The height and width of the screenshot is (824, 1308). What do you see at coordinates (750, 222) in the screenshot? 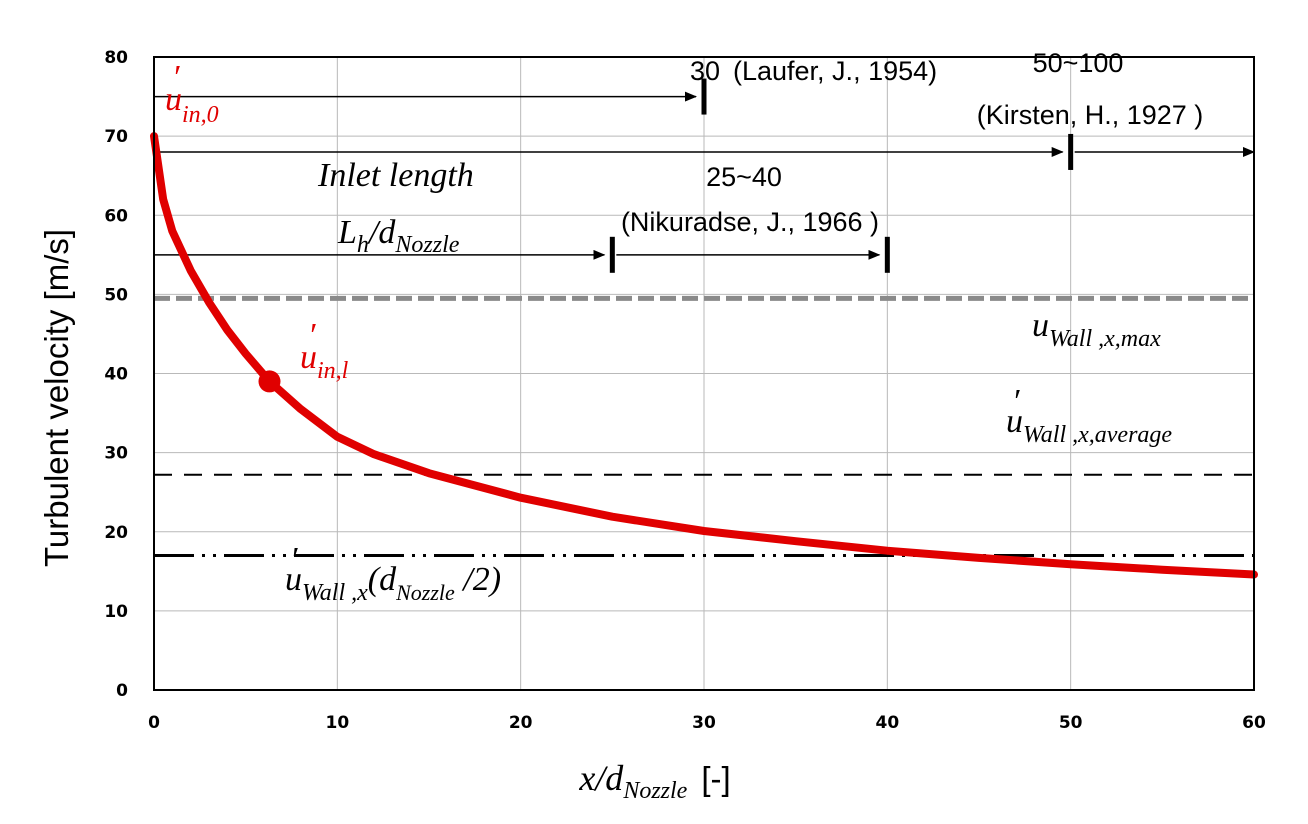
I see `nikuradse-ref: (Nikuradse, J., 1966 )` at bounding box center [750, 222].